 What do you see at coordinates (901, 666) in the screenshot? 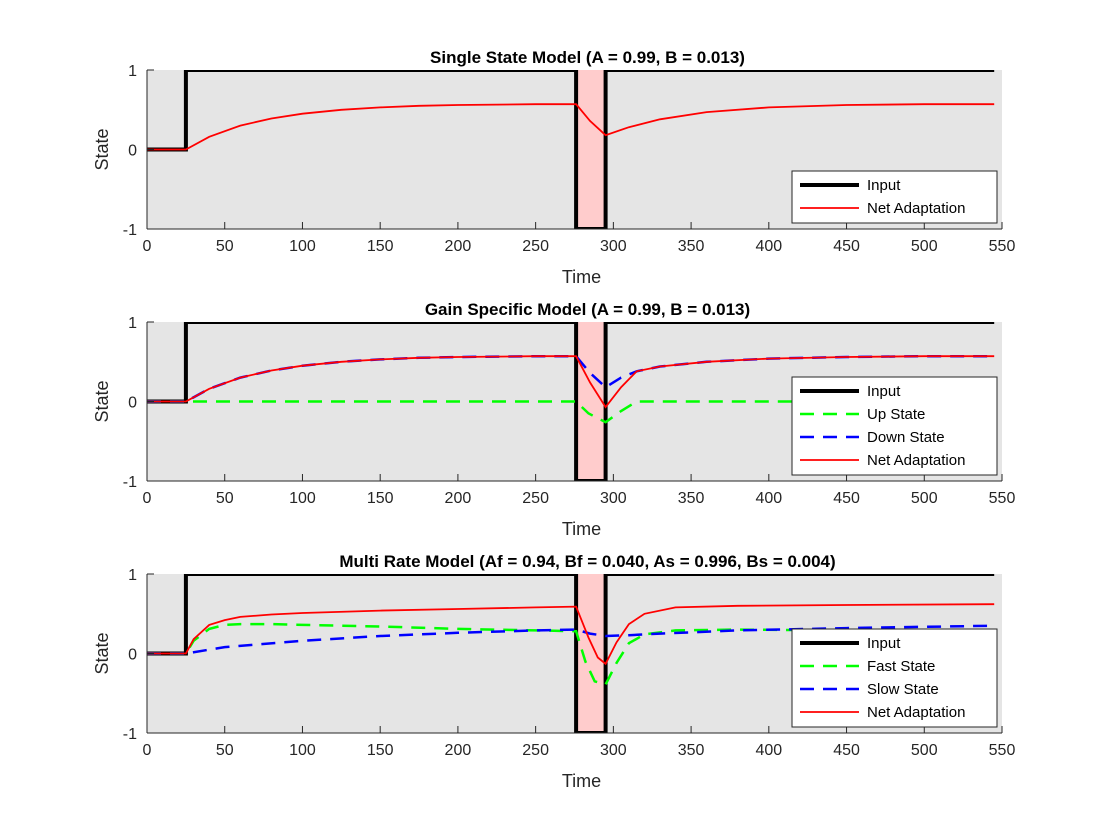
I see `legend-label: Fast State` at bounding box center [901, 666].